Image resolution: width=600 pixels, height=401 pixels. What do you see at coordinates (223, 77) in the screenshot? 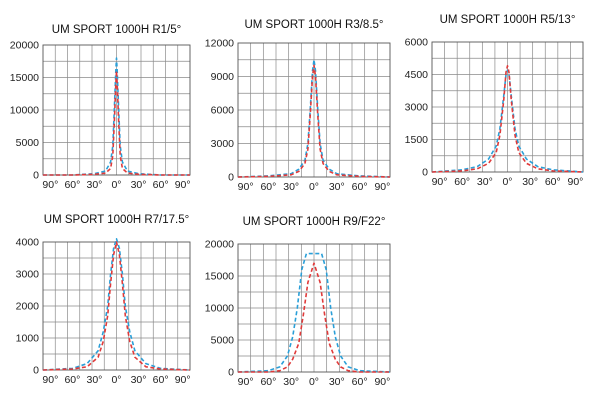
I see `y-tick-label: 9000` at bounding box center [223, 77].